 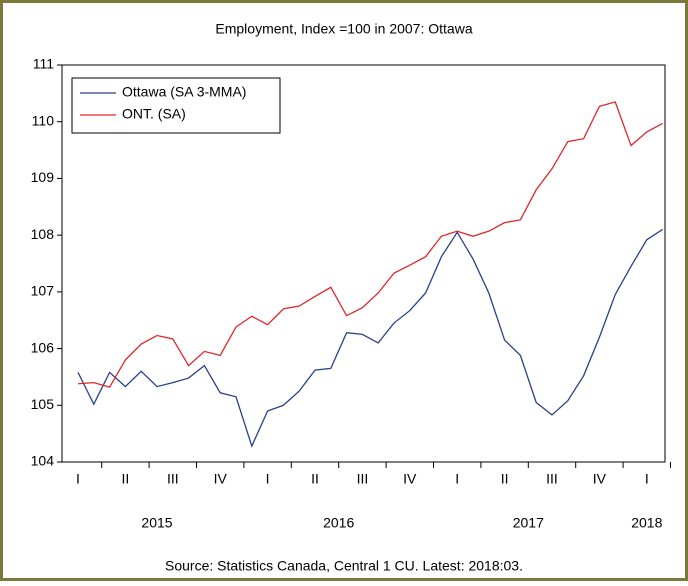 I want to click on year-label: 2017, so click(x=528, y=523).